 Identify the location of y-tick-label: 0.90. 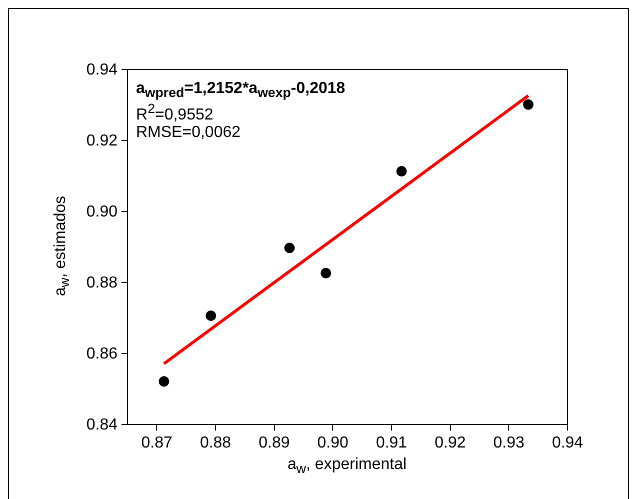
(102, 212).